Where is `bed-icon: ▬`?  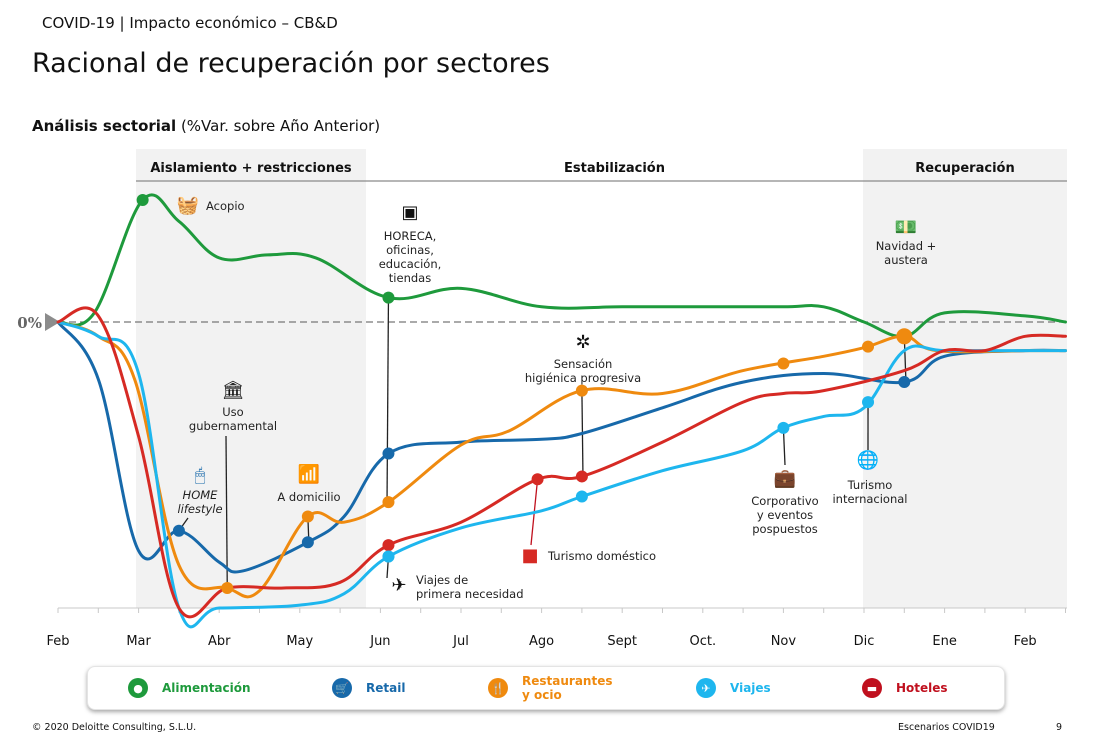 bed-icon: ▬ is located at coordinates (872, 688).